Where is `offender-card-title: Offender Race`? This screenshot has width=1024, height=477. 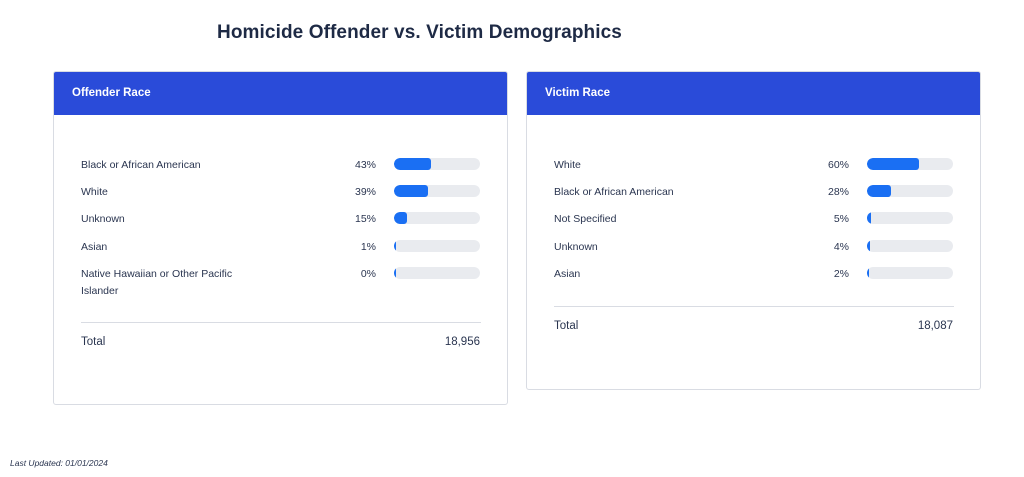 offender-card-title: Offender Race is located at coordinates (111, 93).